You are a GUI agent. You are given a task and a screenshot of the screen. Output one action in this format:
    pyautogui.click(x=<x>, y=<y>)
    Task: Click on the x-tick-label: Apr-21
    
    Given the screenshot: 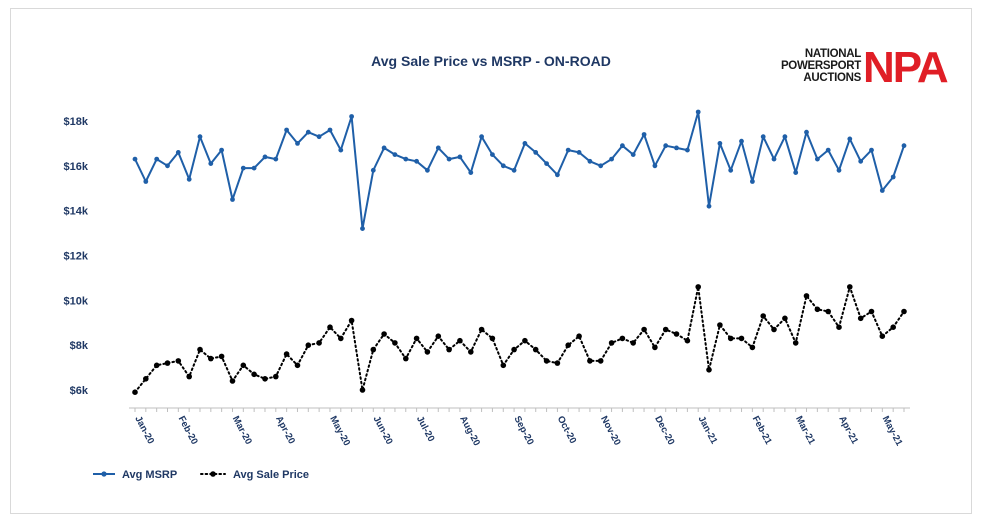 What is the action you would take?
    pyautogui.click(x=848, y=430)
    